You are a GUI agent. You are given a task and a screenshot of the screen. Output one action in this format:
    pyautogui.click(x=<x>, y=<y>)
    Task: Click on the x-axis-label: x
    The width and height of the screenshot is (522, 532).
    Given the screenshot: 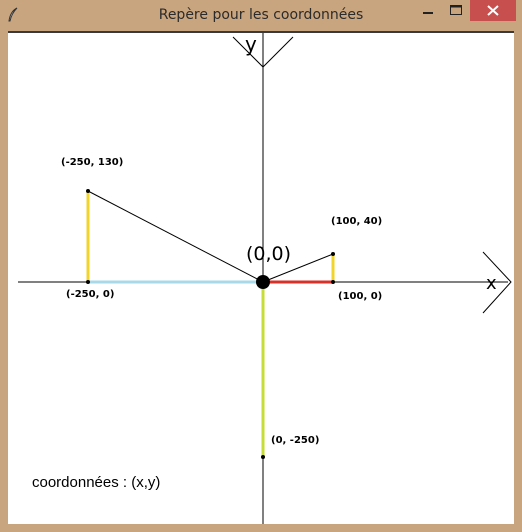 What is the action you would take?
    pyautogui.click(x=491, y=283)
    